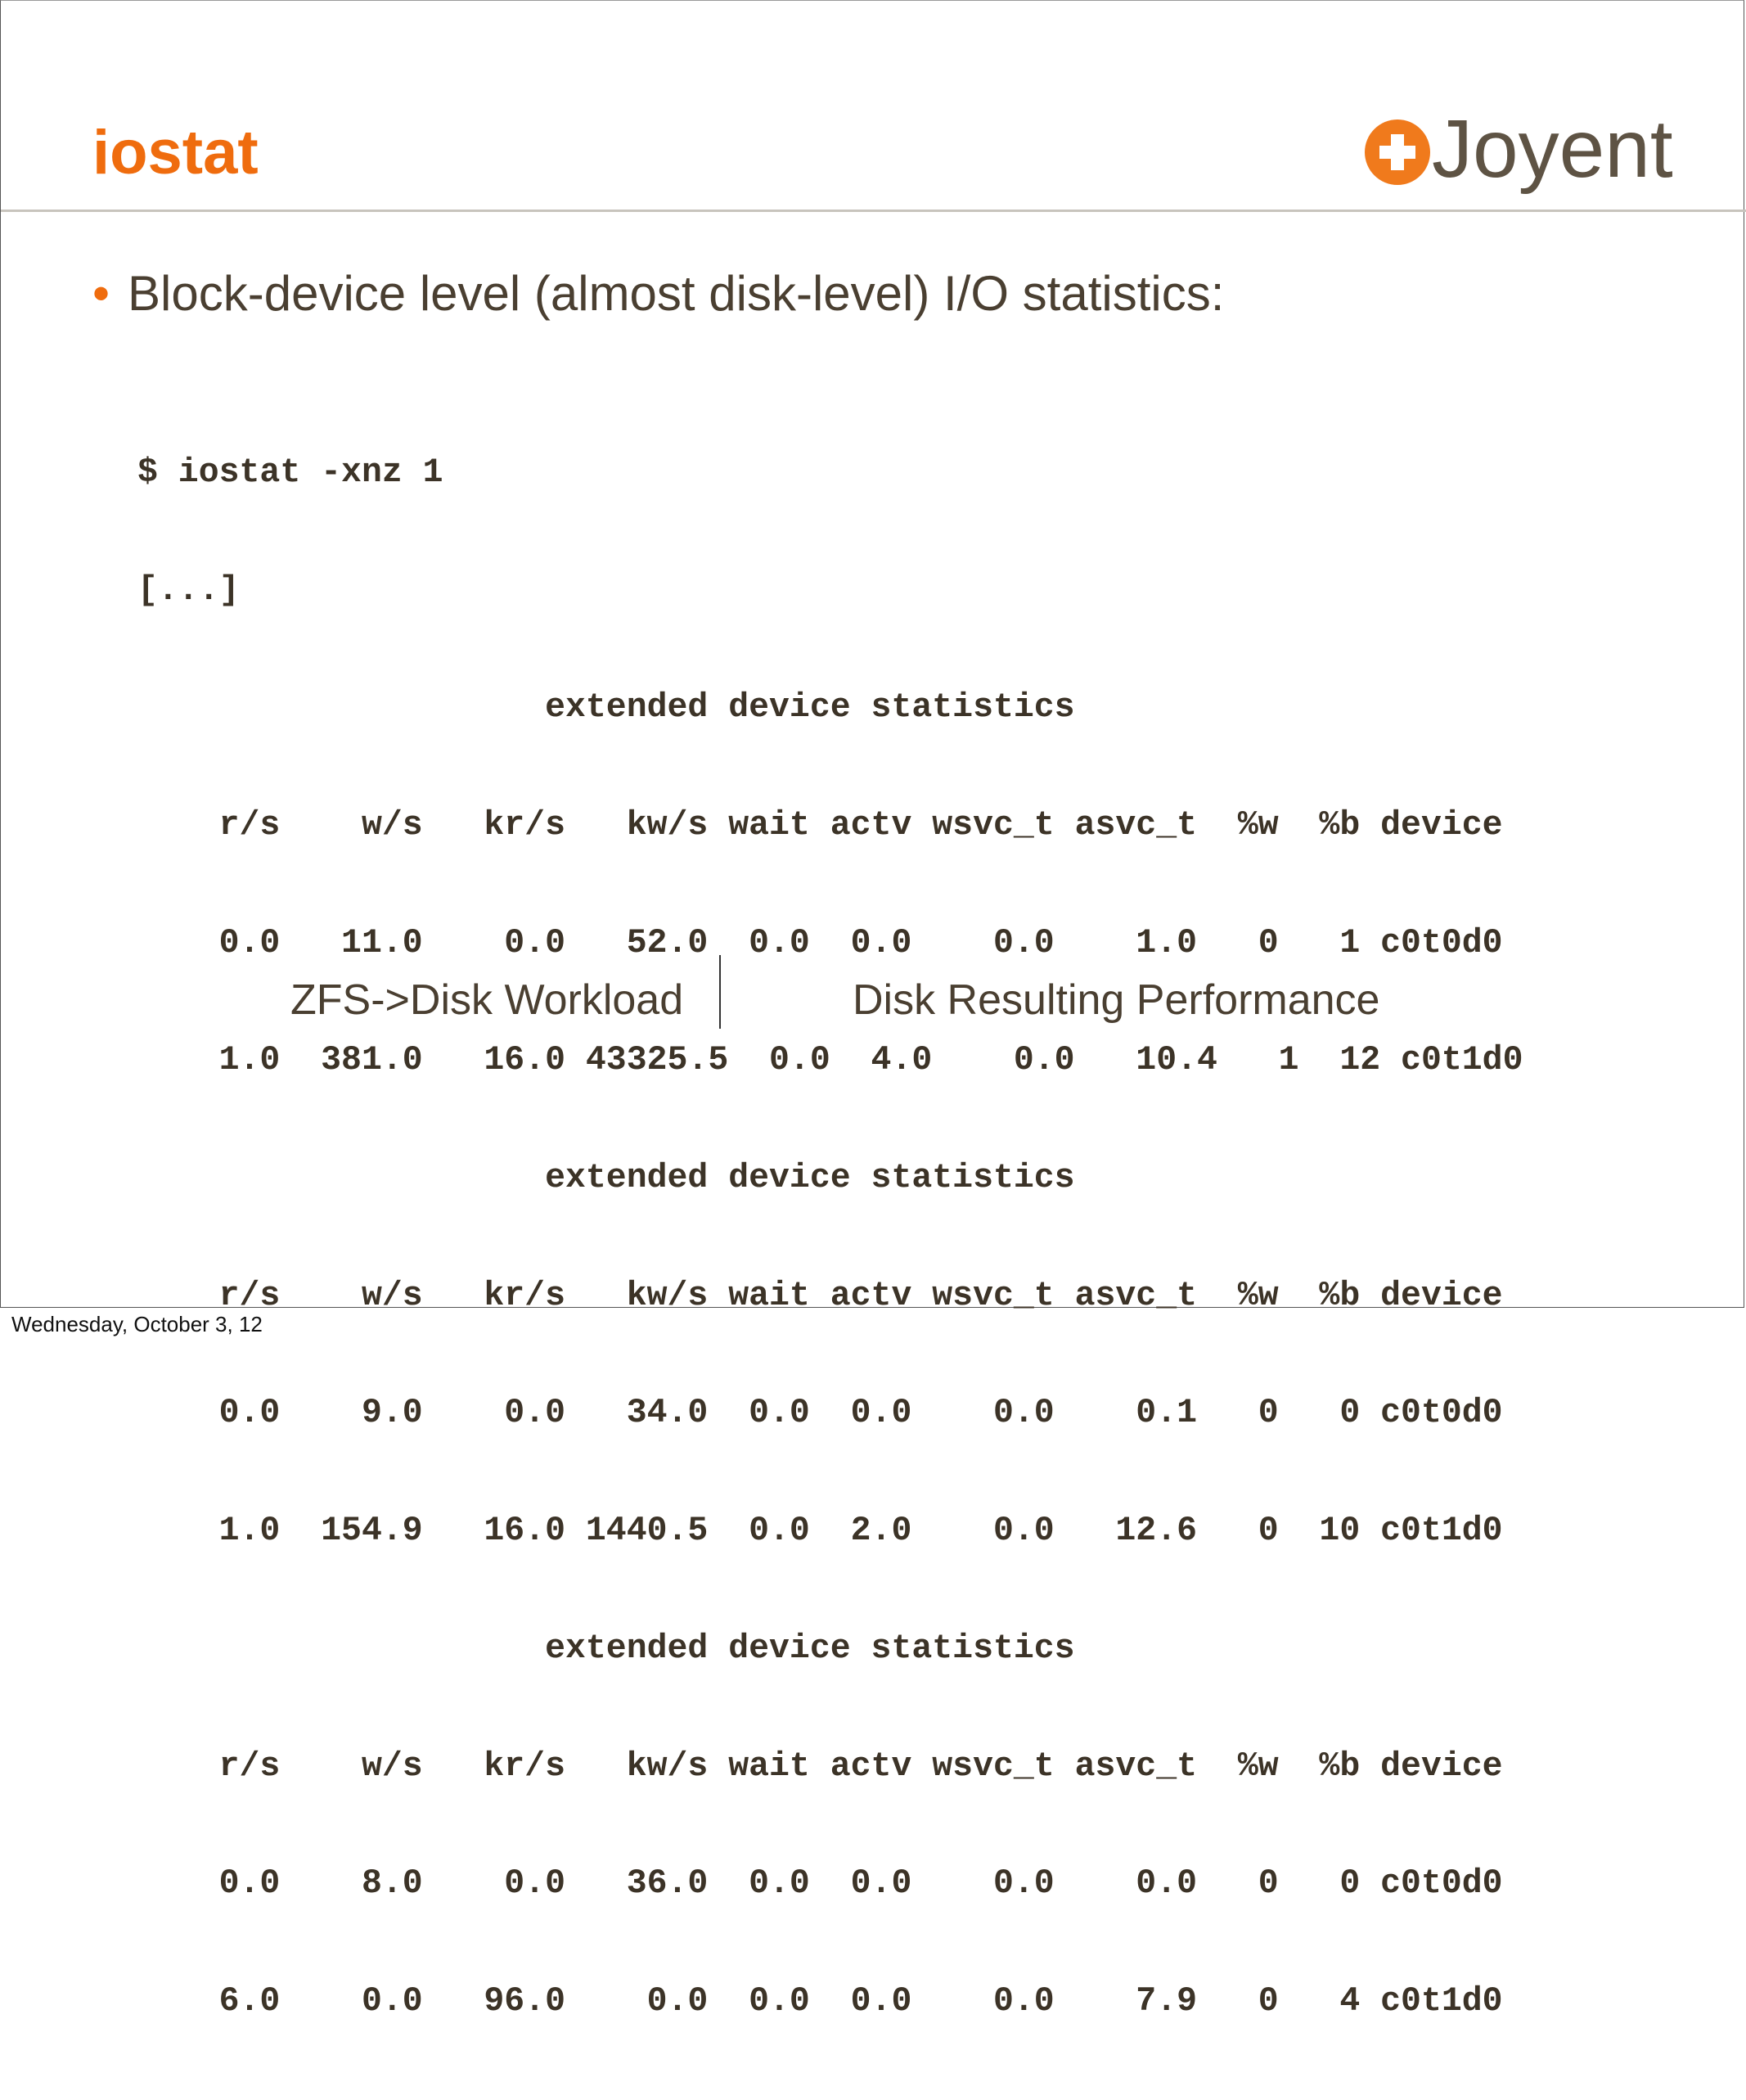  What do you see at coordinates (487, 1000) in the screenshot?
I see `workload-label: ZFS->Disk Workload` at bounding box center [487, 1000].